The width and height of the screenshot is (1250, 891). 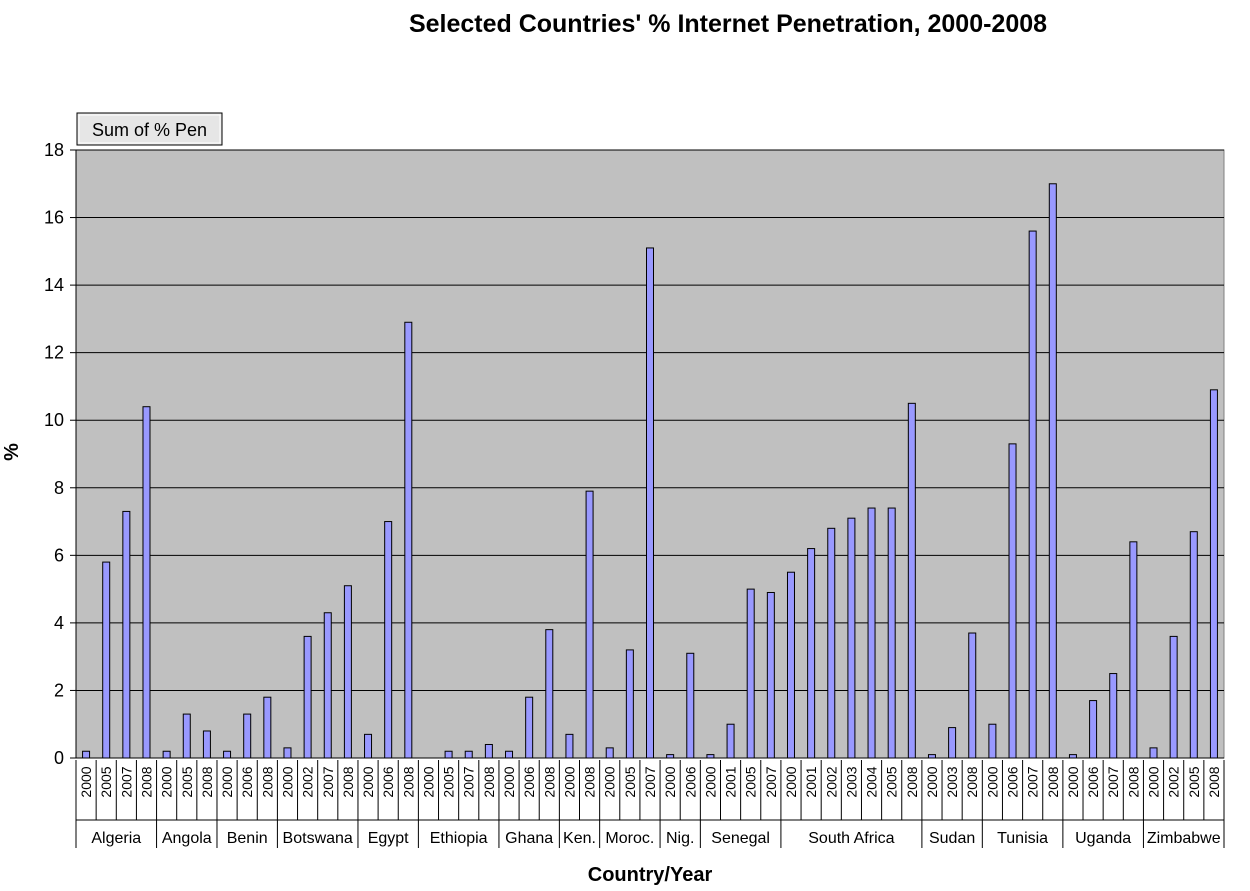 What do you see at coordinates (59, 623) in the screenshot?
I see `y-tick-label: 4` at bounding box center [59, 623].